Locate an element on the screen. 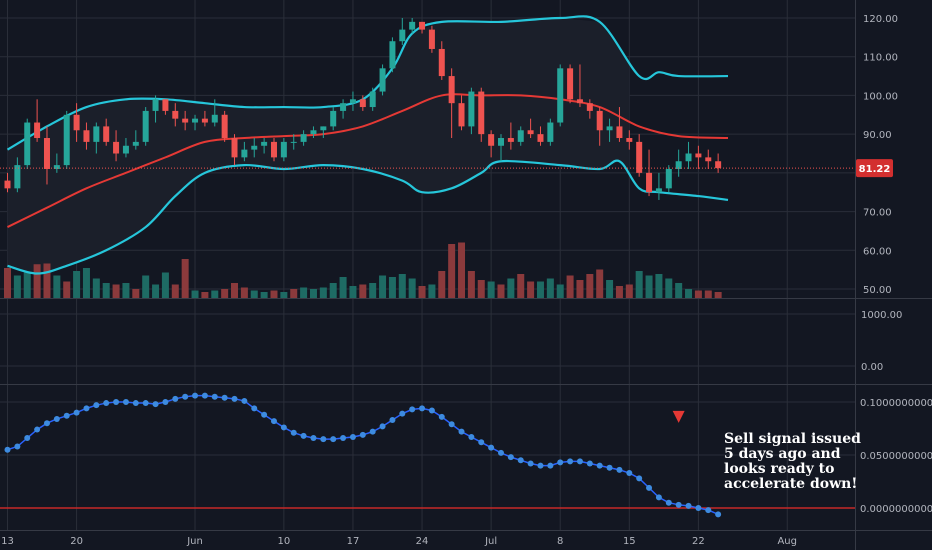 This screenshot has width=932, height=550. oscillator-tick-label: 0.0000000000 is located at coordinates (896, 509).